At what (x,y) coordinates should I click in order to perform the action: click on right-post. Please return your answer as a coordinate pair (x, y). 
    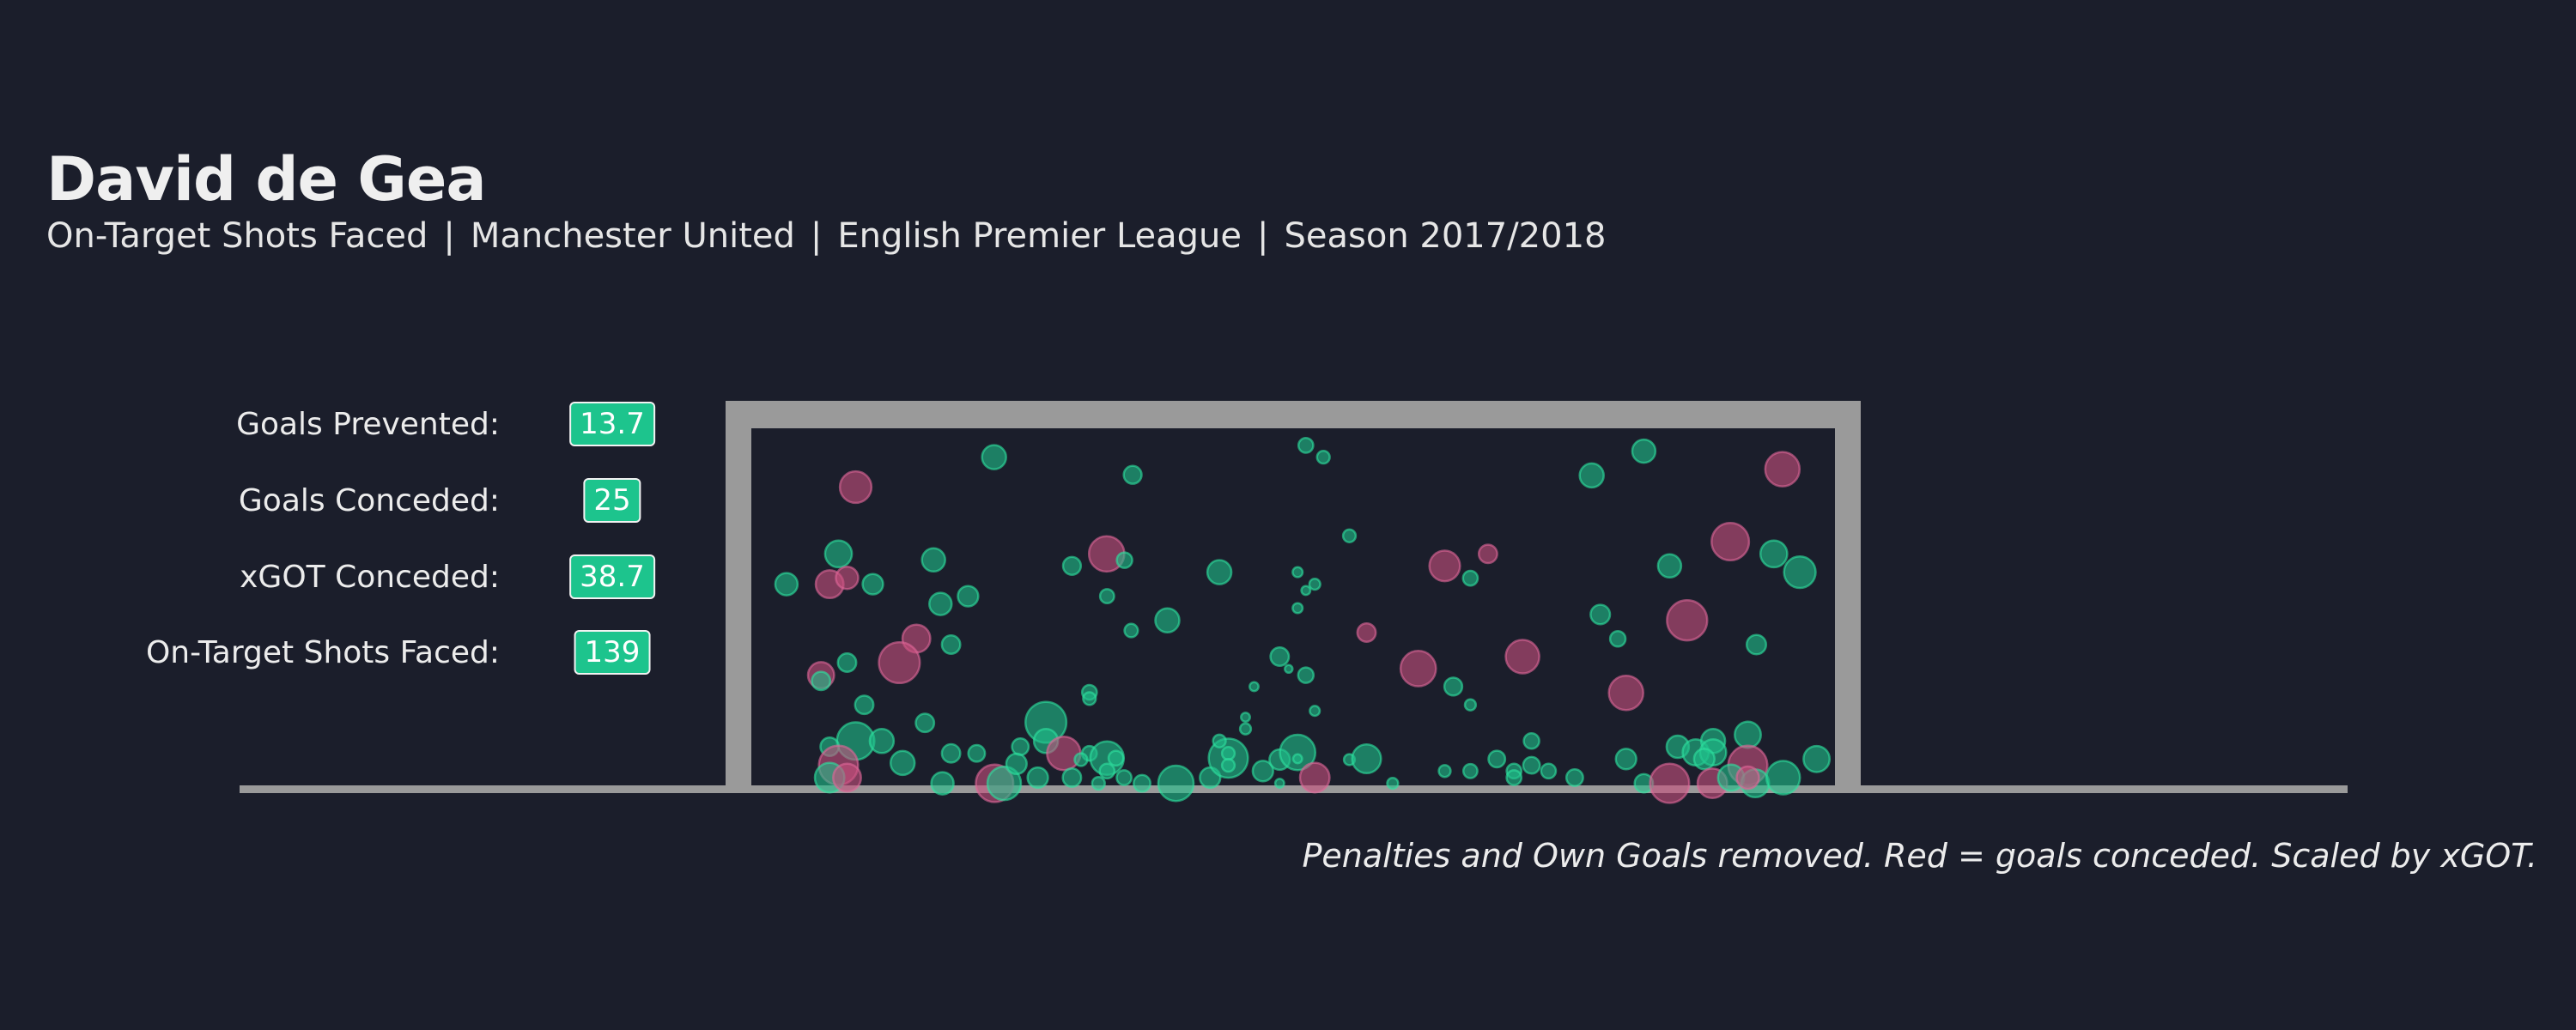
    Looking at the image, I should click on (1848, 597).